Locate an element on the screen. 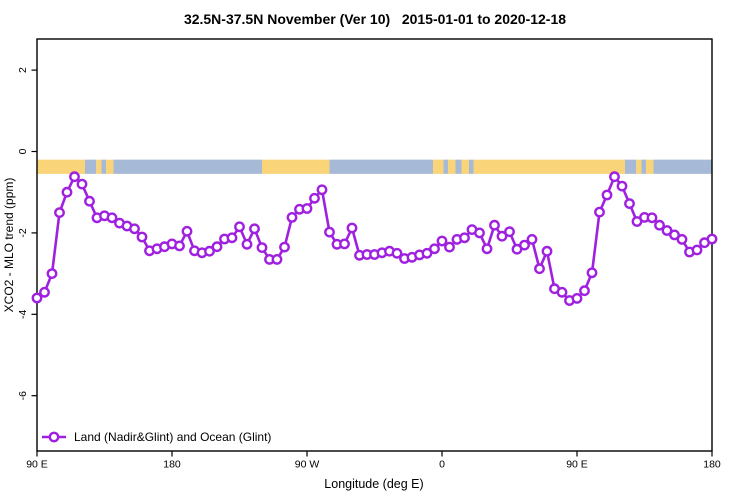 Image resolution: width=750 pixels, height=500 pixels. legend-label: Land (Nadir&Glint) and Ocean (Glint) is located at coordinates (172, 437).